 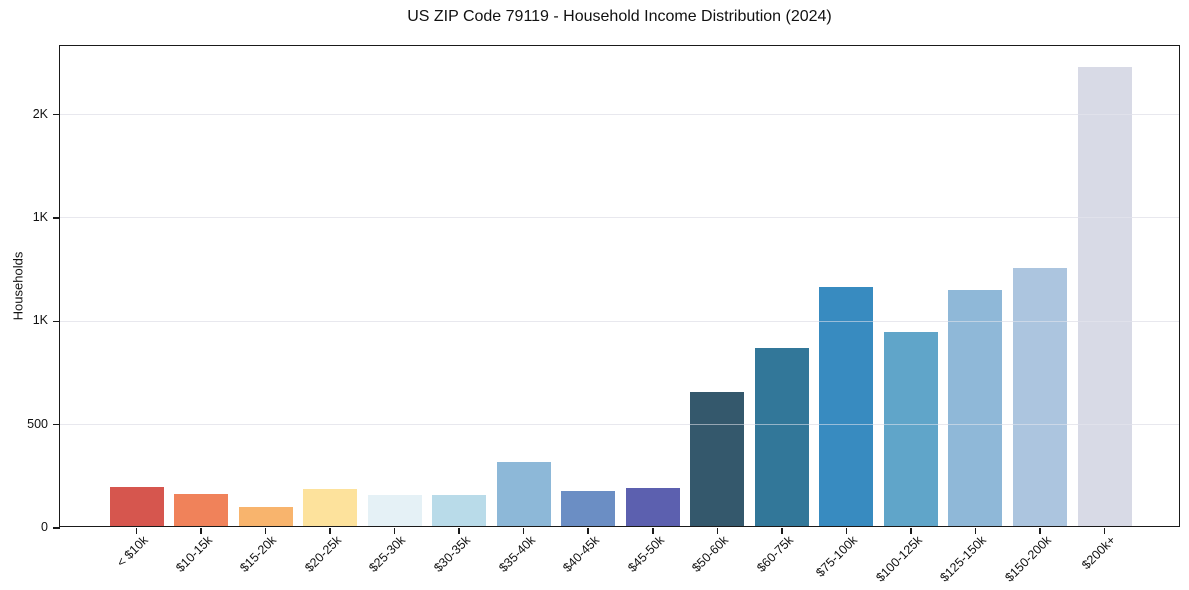 What do you see at coordinates (717, 458) in the screenshot?
I see `bar-50-60k` at bounding box center [717, 458].